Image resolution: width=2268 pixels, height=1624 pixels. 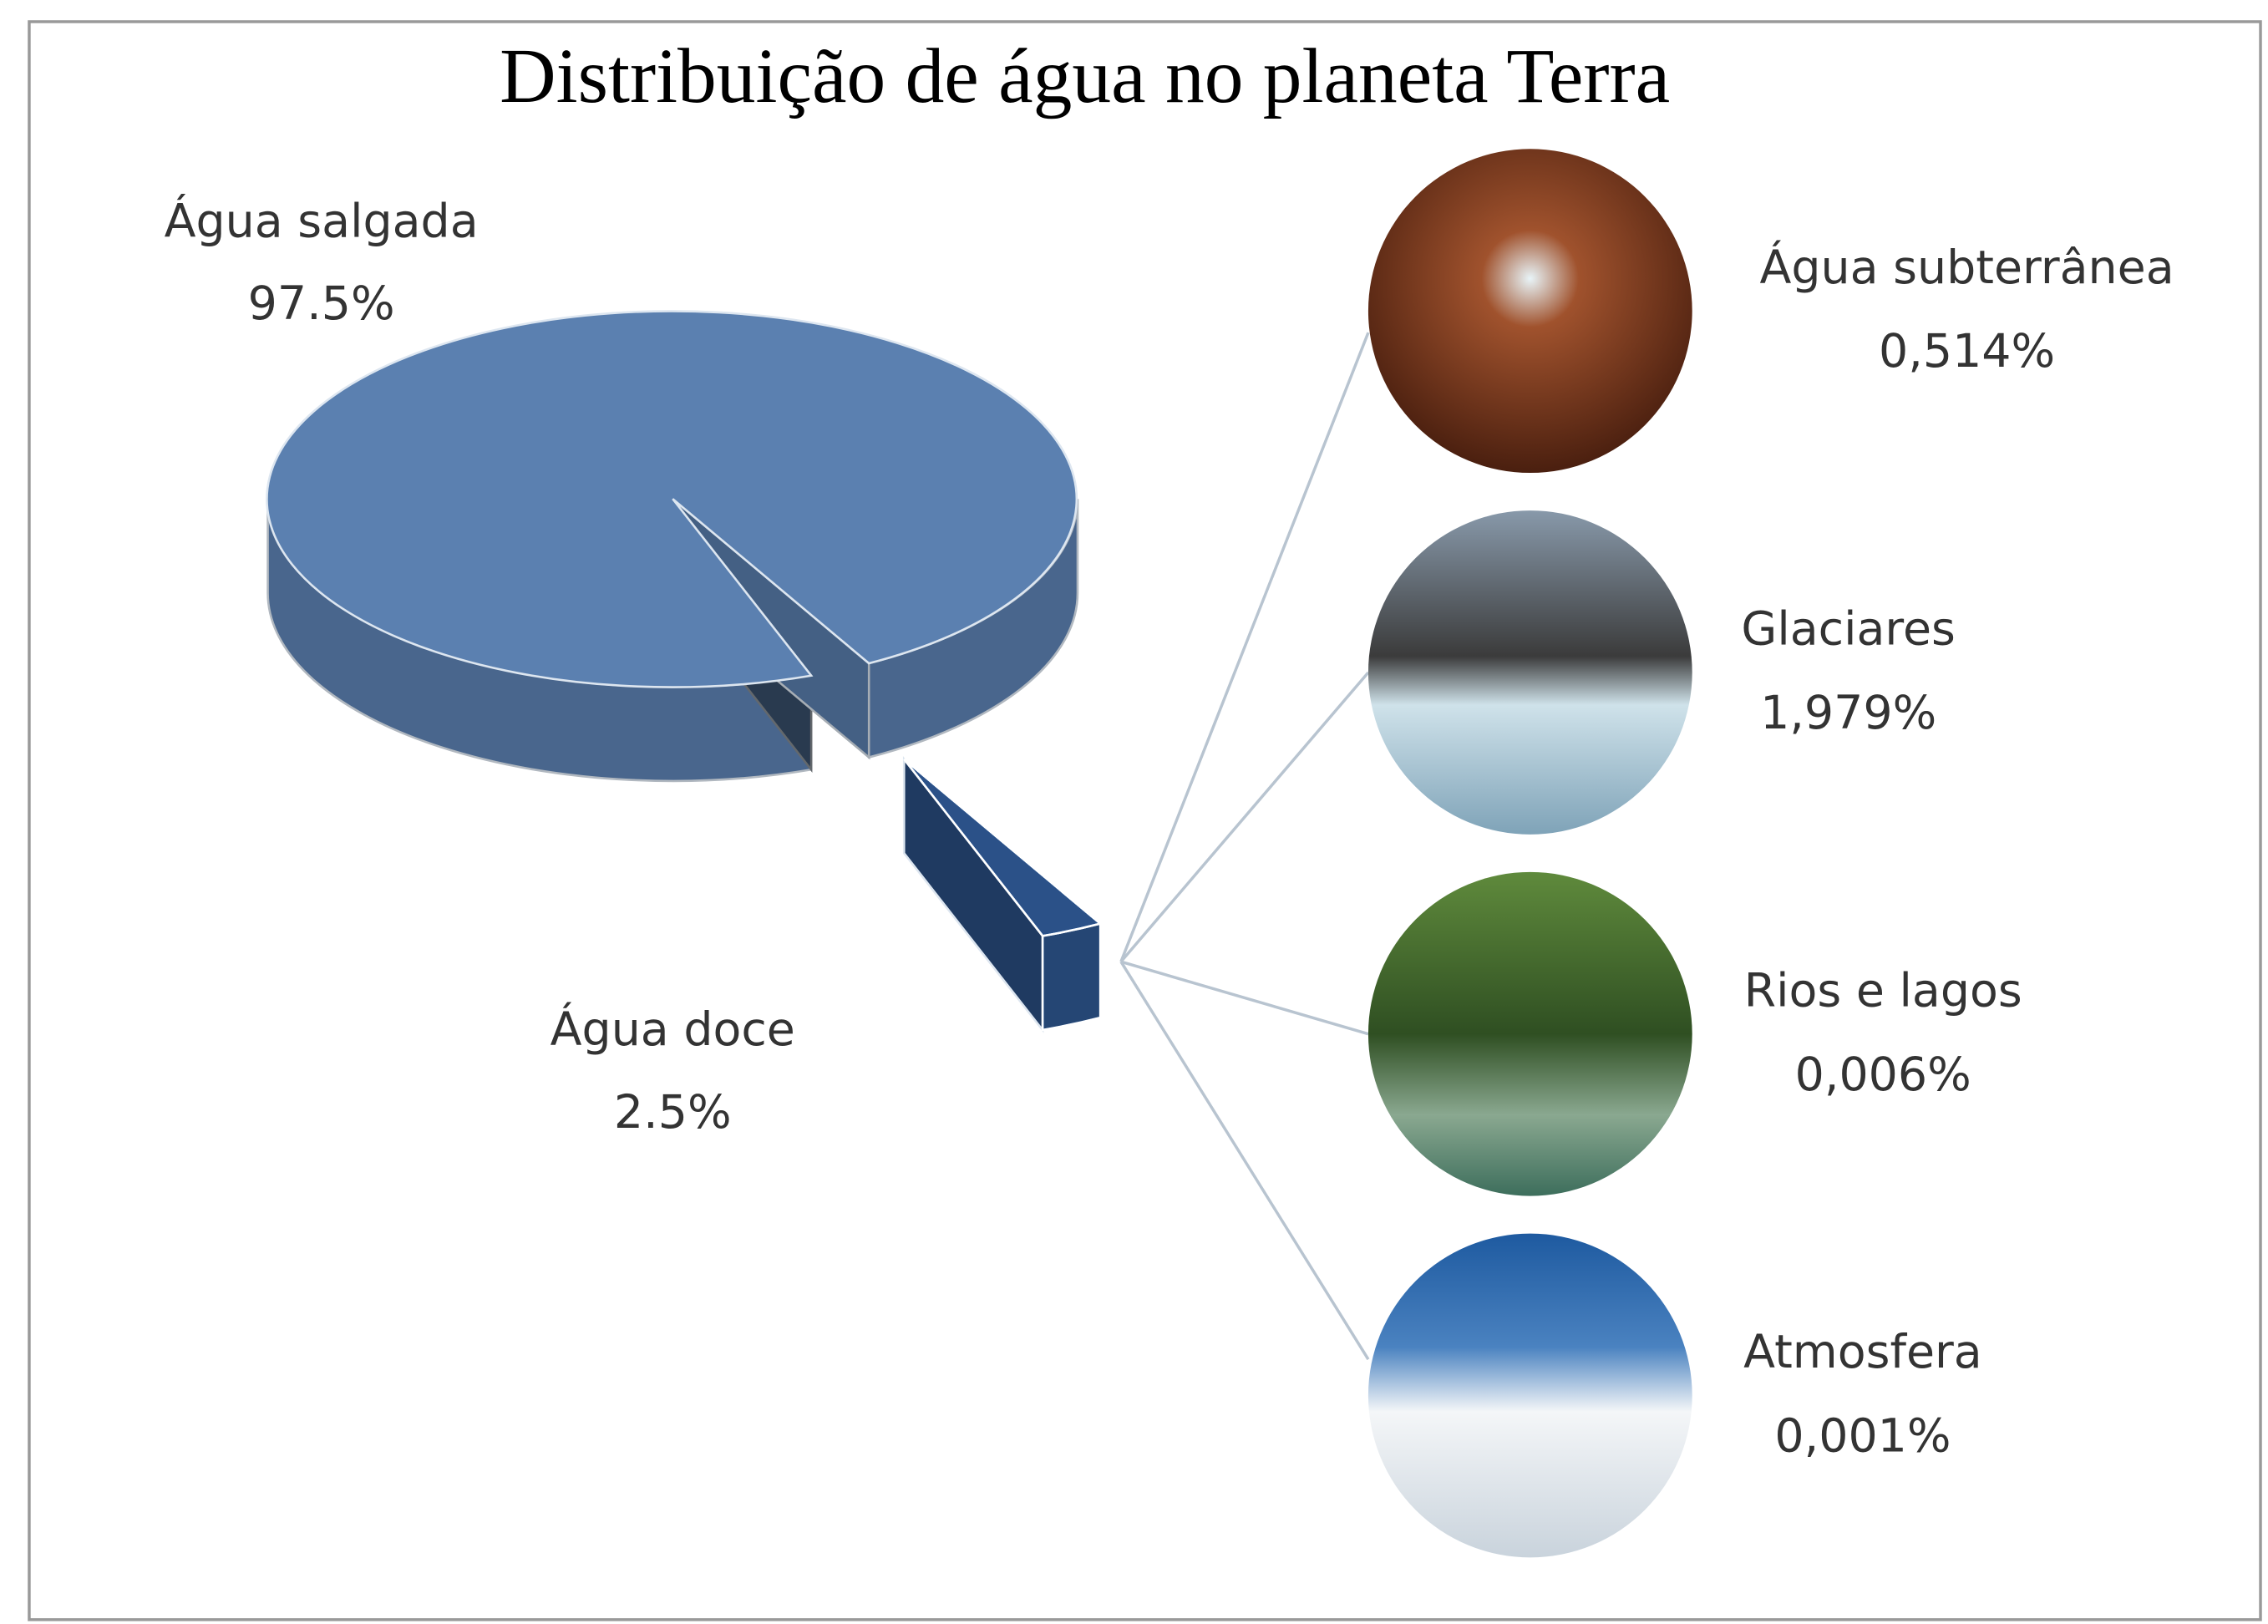 I want to click on breakdown-value-label: 0,514%, so click(x=1967, y=351).